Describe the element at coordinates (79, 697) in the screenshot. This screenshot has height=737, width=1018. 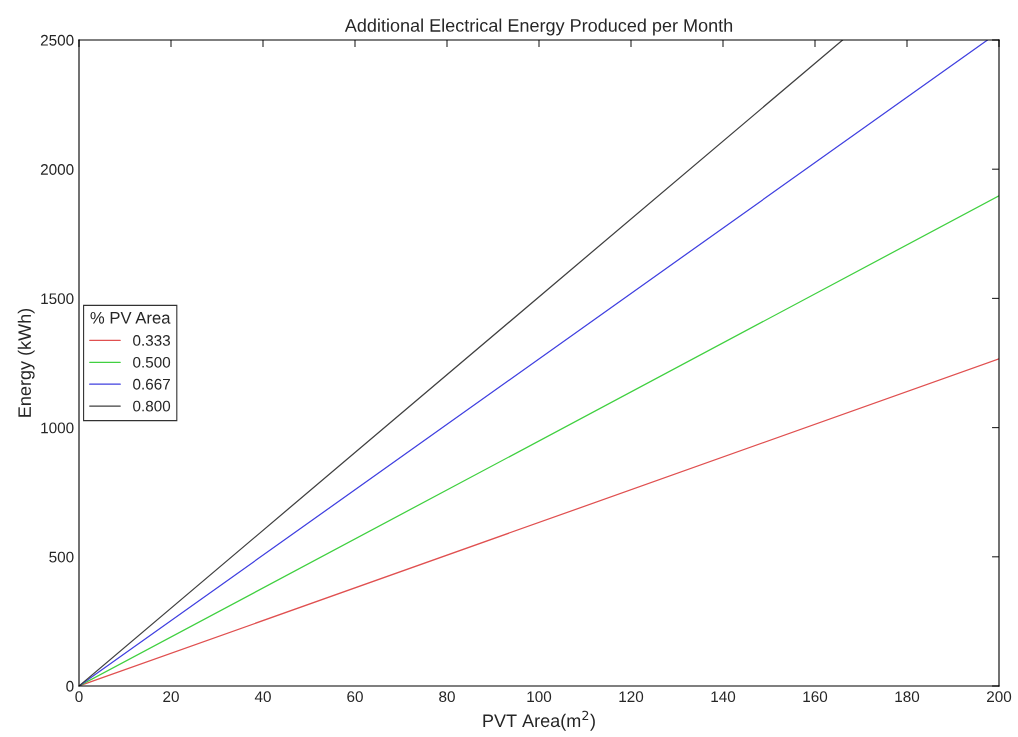
I see `x-tick-label: 0` at that location.